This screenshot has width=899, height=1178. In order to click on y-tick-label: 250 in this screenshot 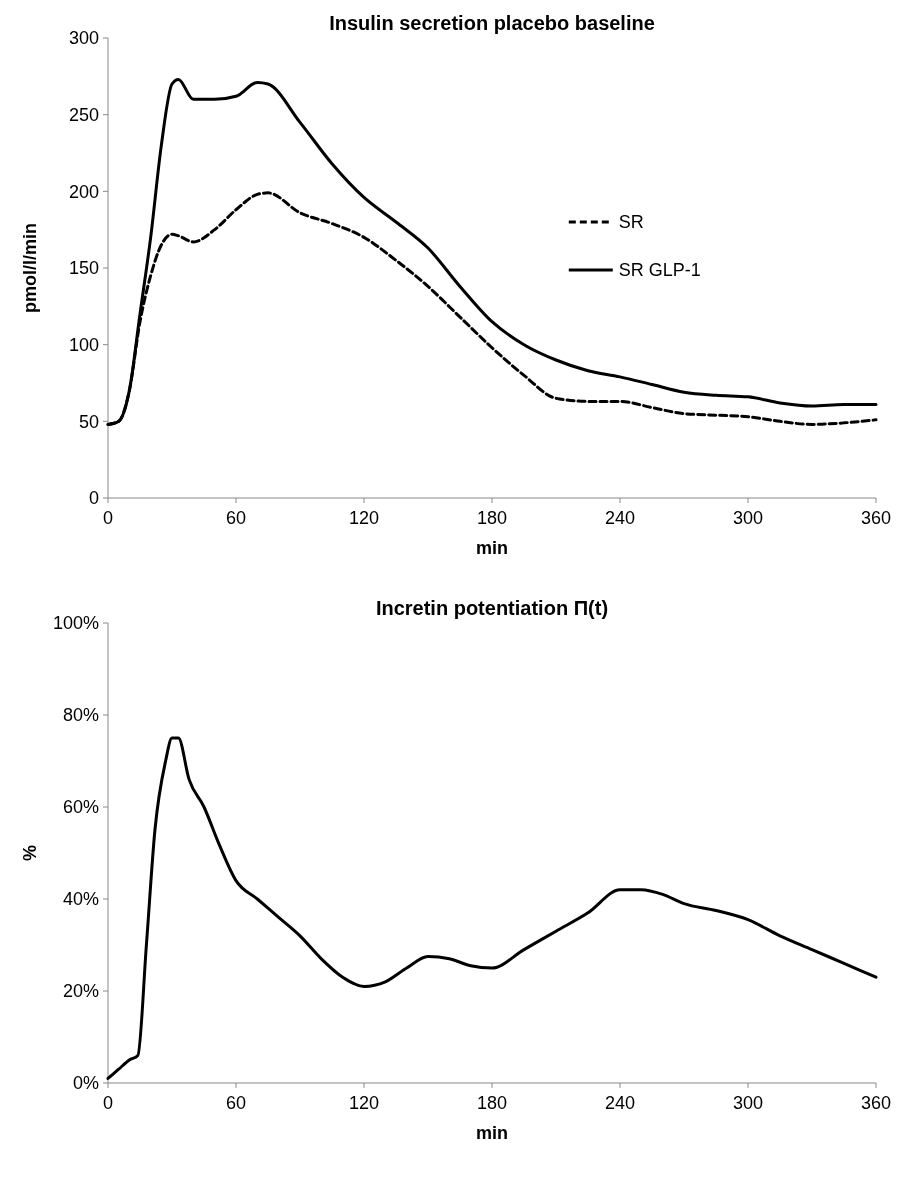, I will do `click(83, 114)`.